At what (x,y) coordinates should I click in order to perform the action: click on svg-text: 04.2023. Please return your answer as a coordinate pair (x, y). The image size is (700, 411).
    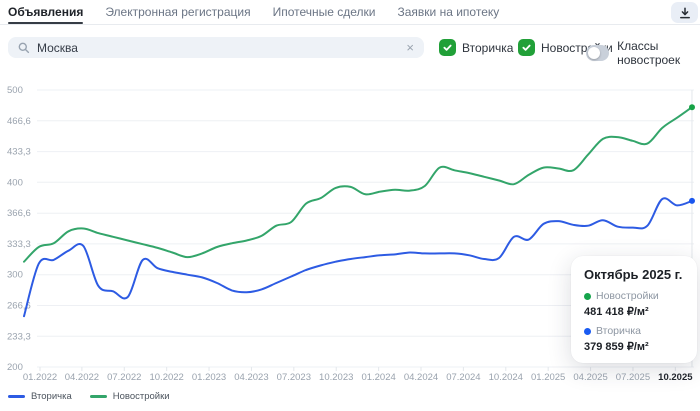
    Looking at the image, I should click on (251, 377).